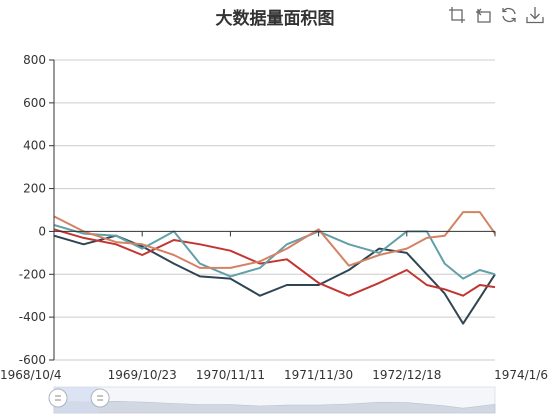 This screenshot has height=420, width=550. I want to click on save-image-icon, so click(535, 15).